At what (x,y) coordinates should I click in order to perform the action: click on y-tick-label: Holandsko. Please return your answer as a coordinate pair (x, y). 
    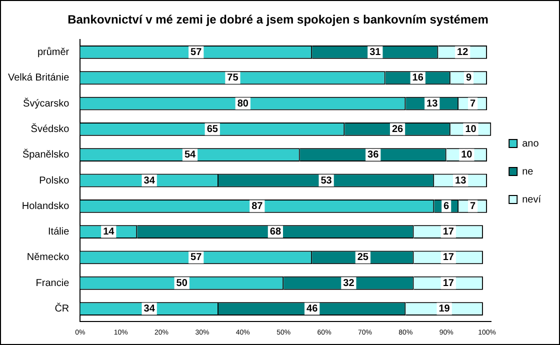
    Looking at the image, I should click on (46, 206).